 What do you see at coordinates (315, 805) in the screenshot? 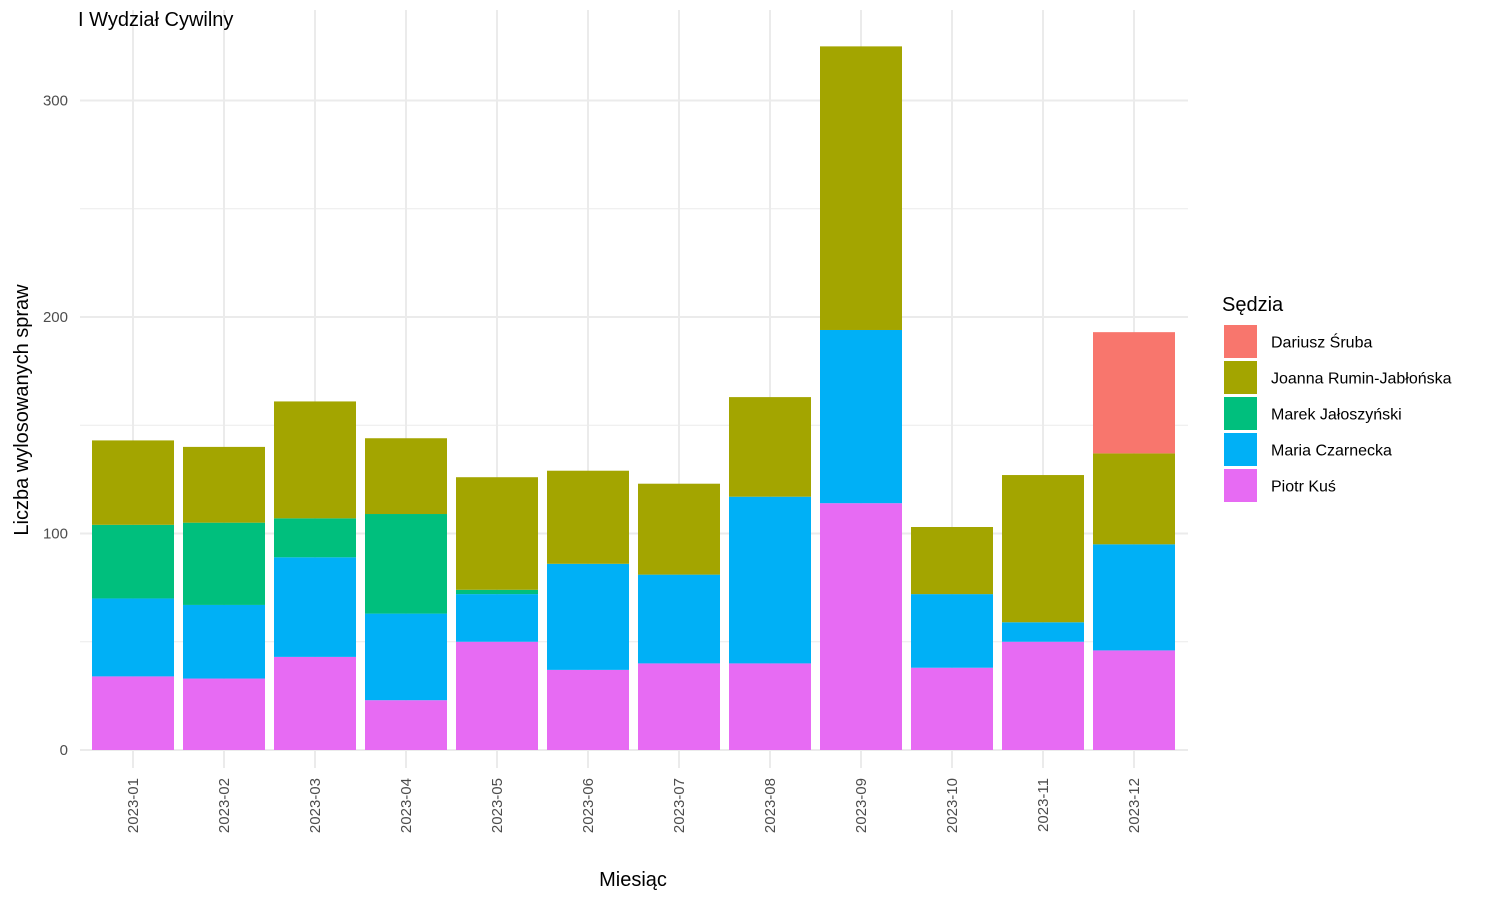
I see `x-tick-label: 2023-03` at bounding box center [315, 805].